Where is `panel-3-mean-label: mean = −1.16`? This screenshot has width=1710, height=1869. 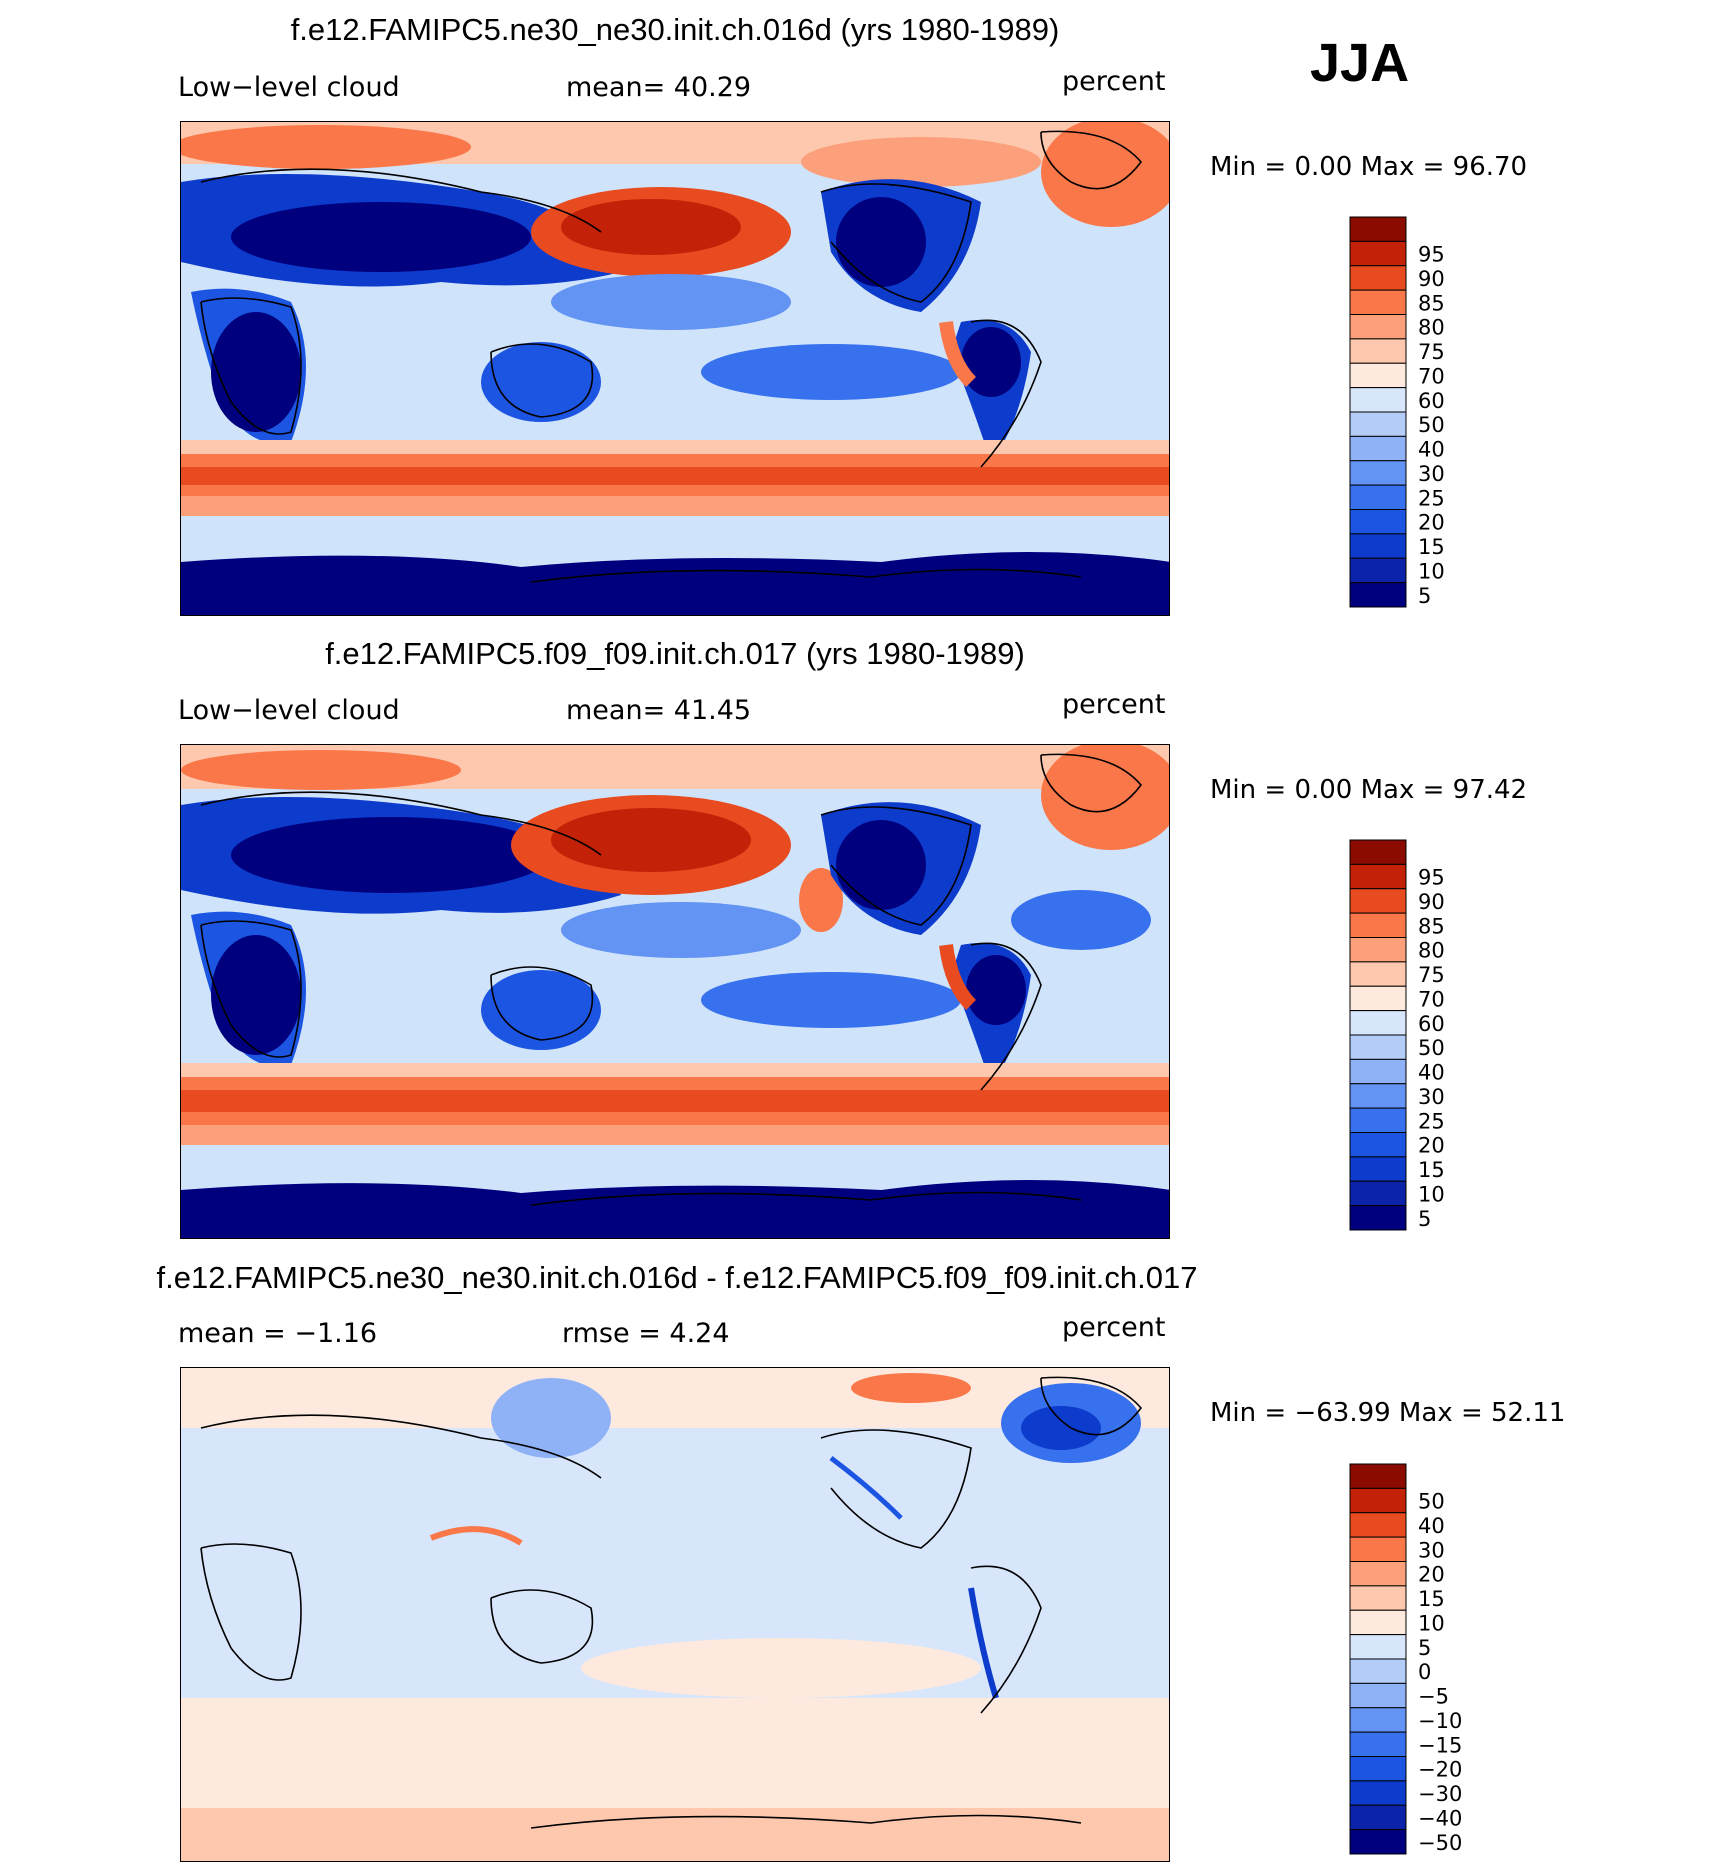
panel-3-mean-label: mean = −1.16 is located at coordinates (278, 1333).